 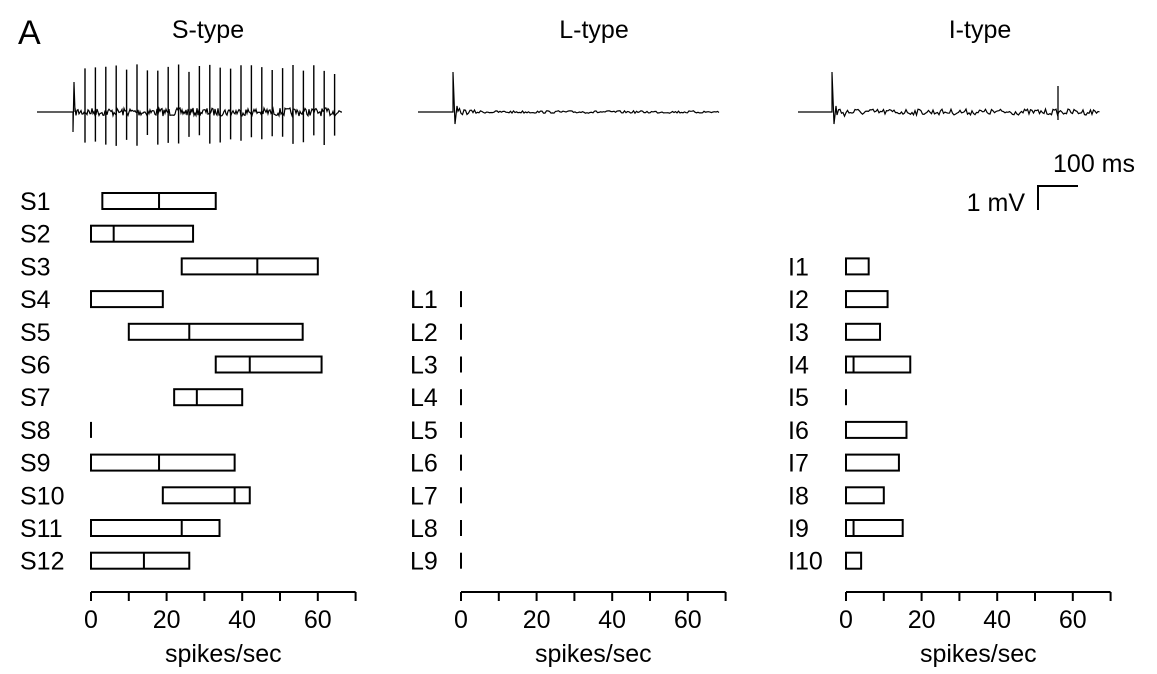 What do you see at coordinates (424, 562) in the screenshot?
I see `unit-label: L9` at bounding box center [424, 562].